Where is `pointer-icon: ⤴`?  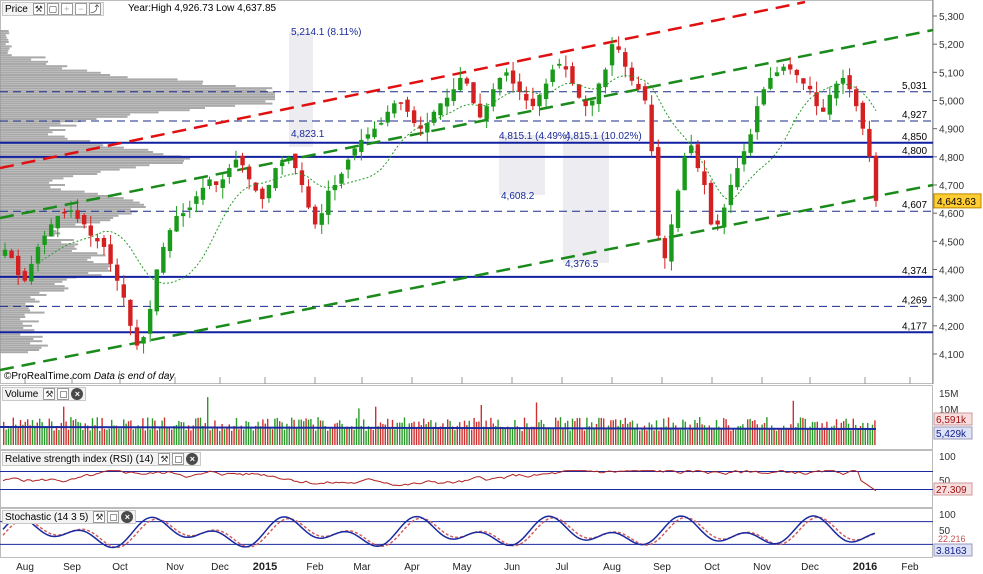
pointer-icon: ⤴ is located at coordinates (94, 9).